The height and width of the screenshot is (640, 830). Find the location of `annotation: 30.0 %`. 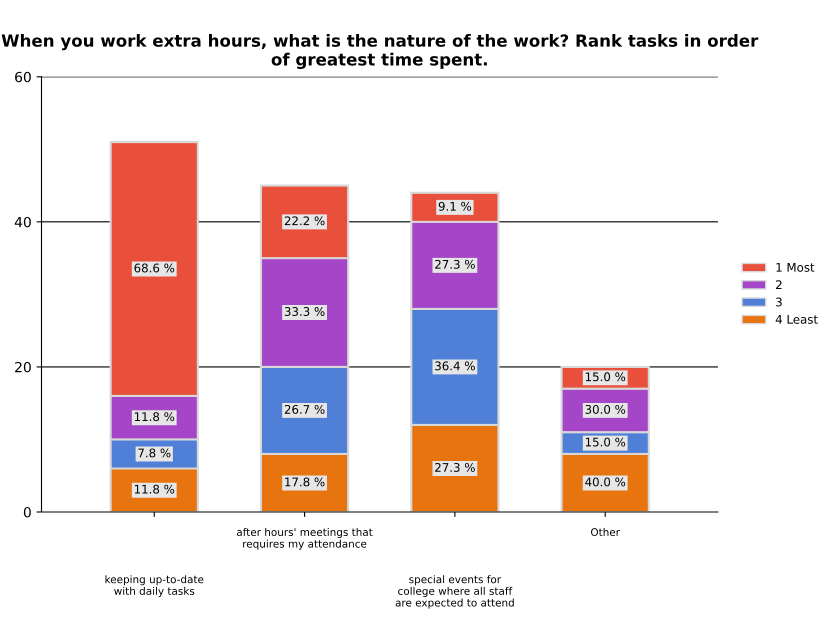

annotation: 30.0 % is located at coordinates (605, 409).